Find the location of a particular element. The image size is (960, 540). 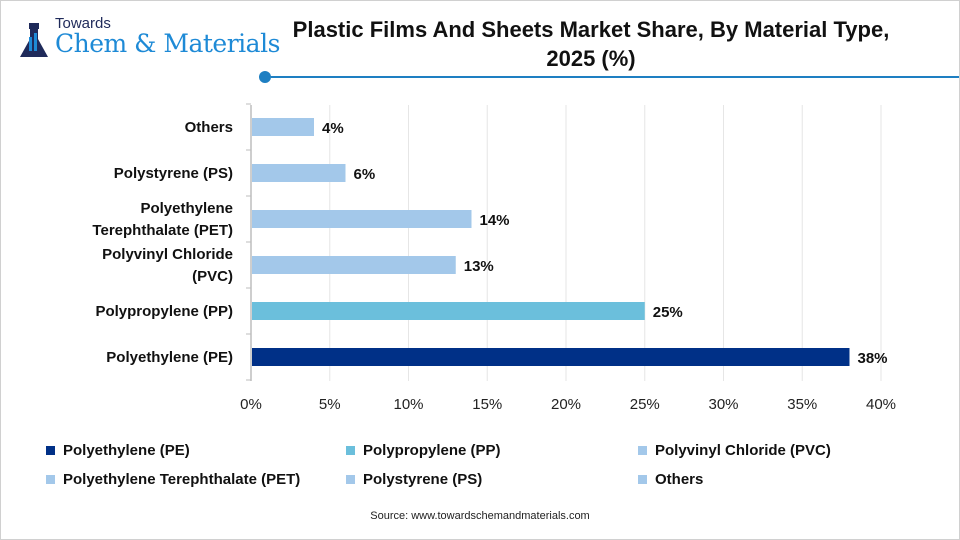

category-label: Polyethylene Terephthalate (PET) is located at coordinates (162, 219).